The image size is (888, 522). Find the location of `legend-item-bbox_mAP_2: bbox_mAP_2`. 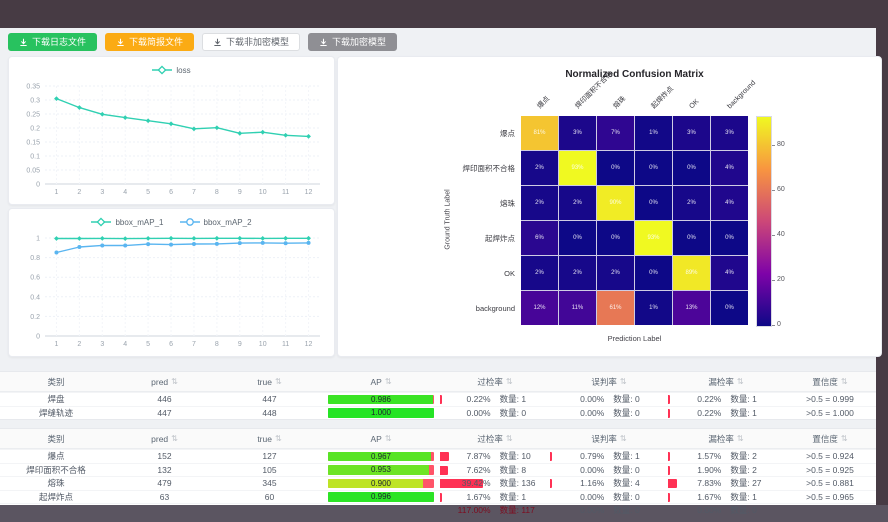

legend-item-bbox_mAP_2: bbox_mAP_2 is located at coordinates (215, 222).